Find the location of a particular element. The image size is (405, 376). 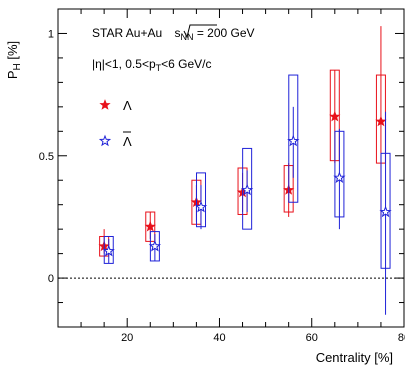

annotation-kinematic-cuts: |η|<1, 0.5<pT<6 GeV/c is located at coordinates (152, 65).